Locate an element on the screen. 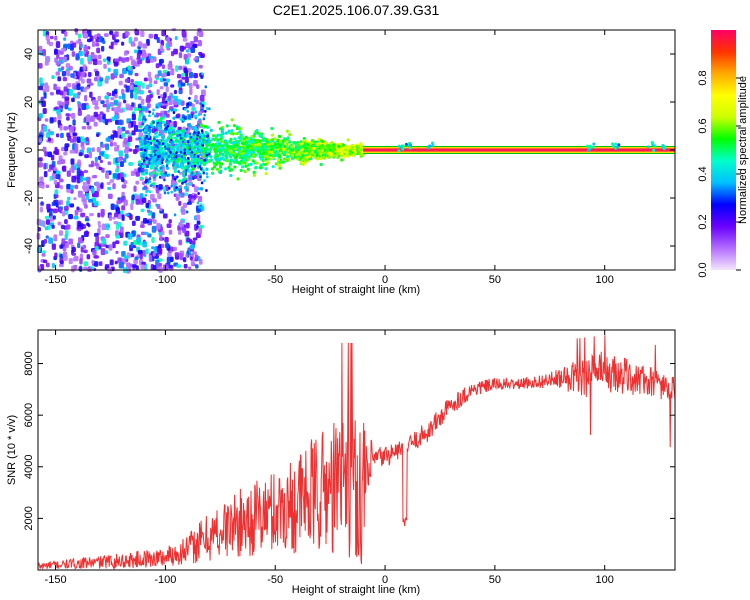 This screenshot has width=750, height=600. x-tick-label: 50 is located at coordinates (495, 580).